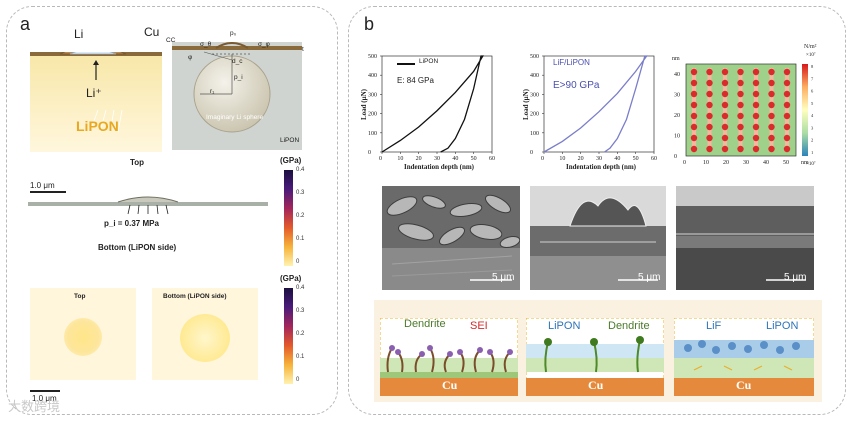 This screenshot has height=423, width=852. Describe the element at coordinates (795, 277) in the screenshot. I see `sem-3-scale-label: 5 μm` at that location.